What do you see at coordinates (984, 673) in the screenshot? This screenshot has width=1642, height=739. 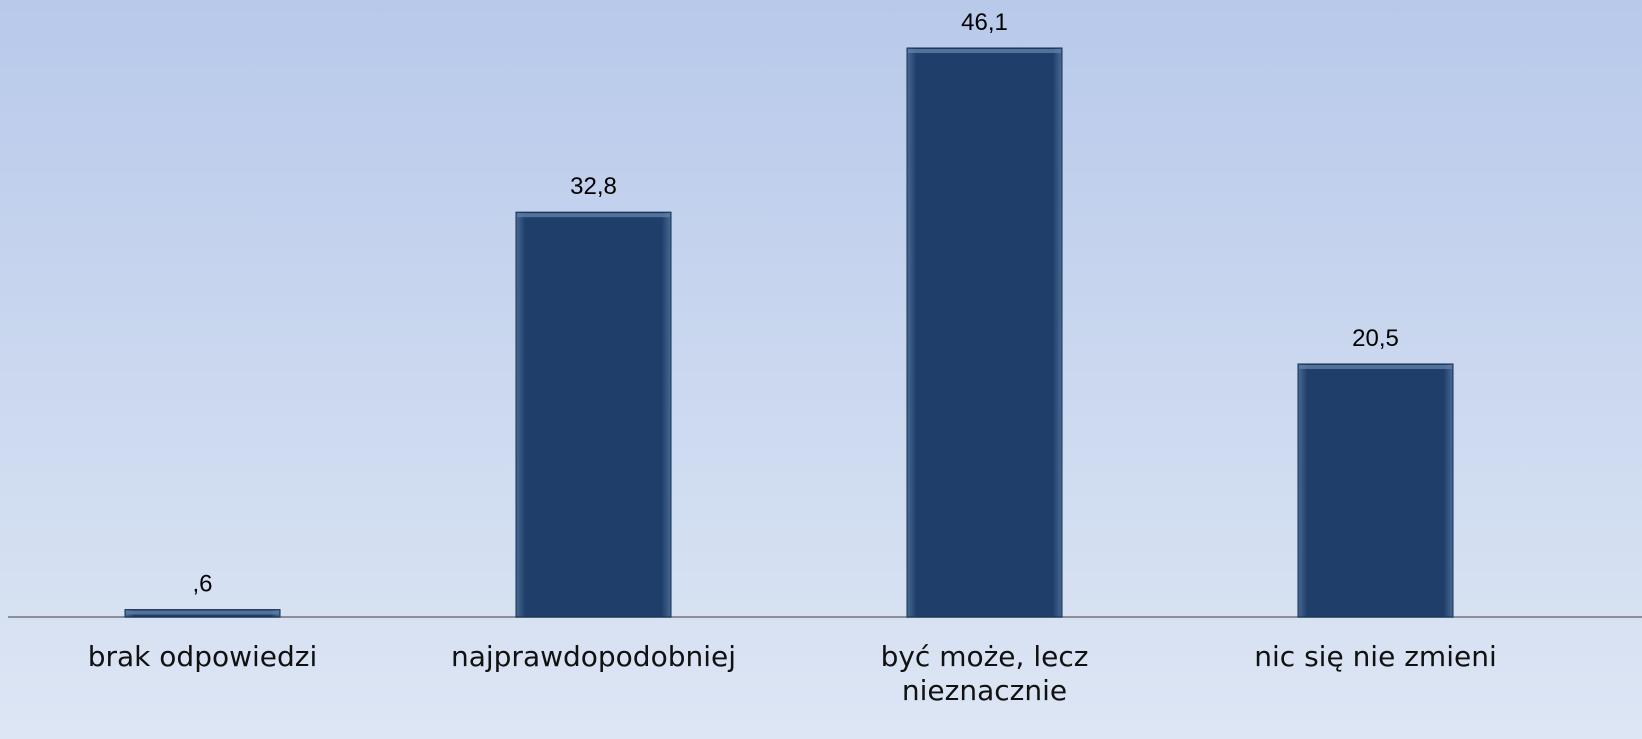 I see `x-tick-label: być może, lecz nieznacznie` at bounding box center [984, 673].